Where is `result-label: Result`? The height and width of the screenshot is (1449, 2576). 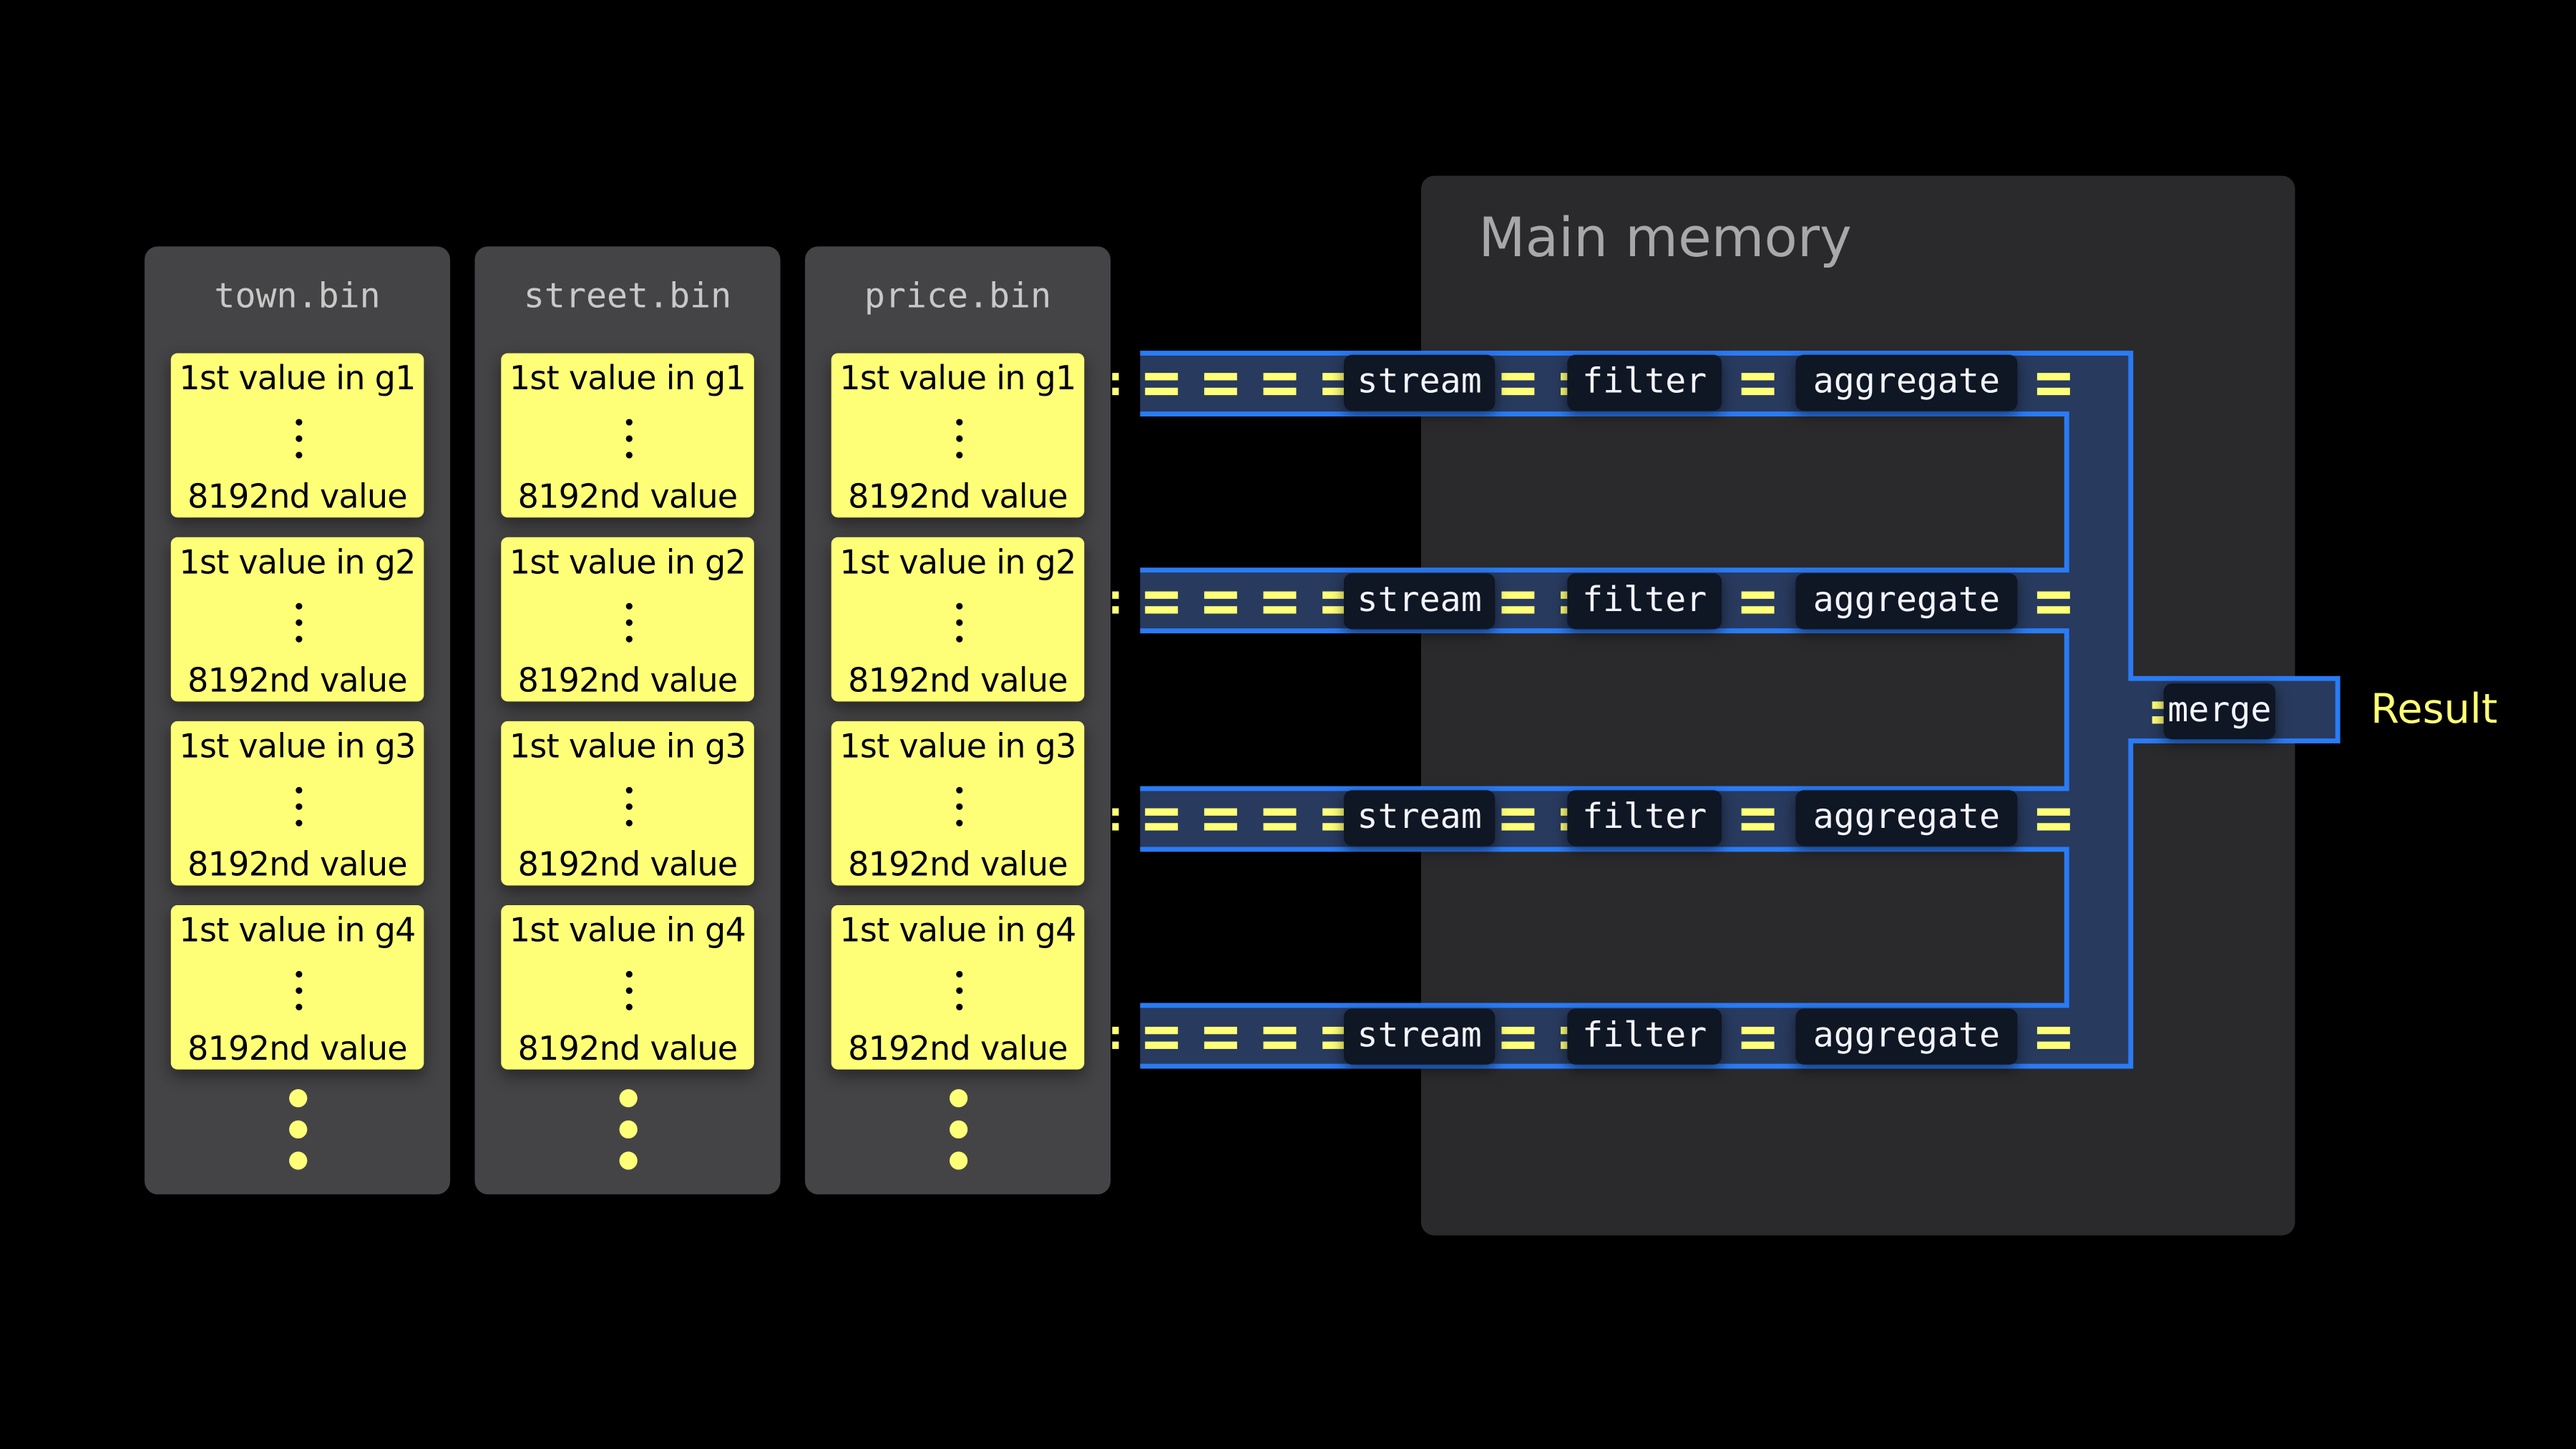 result-label: Result is located at coordinates (2434, 709).